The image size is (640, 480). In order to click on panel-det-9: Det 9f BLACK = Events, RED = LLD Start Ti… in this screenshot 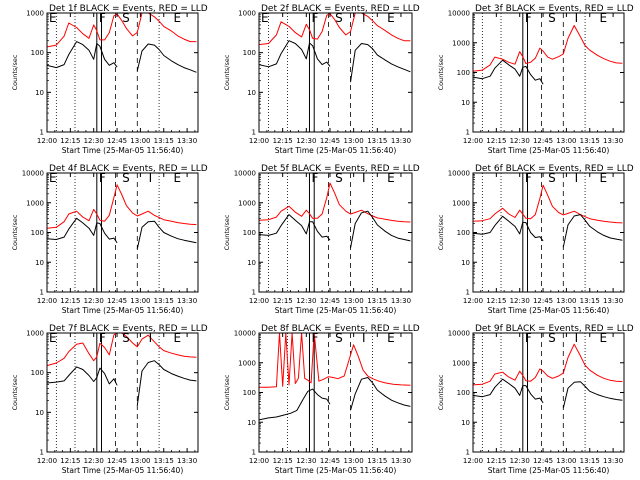, I will do `click(535, 399)`.